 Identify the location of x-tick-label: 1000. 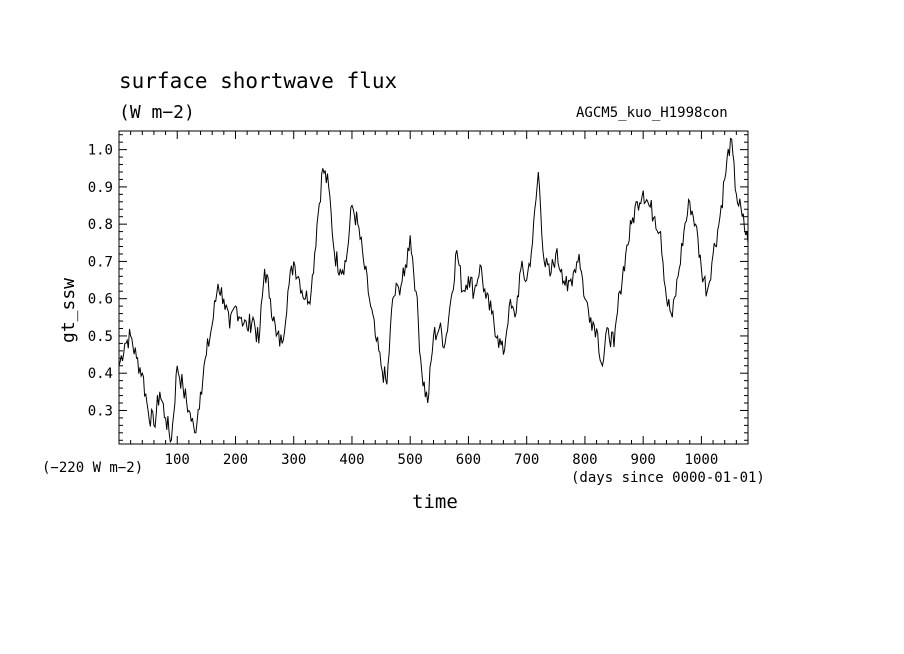
(702, 460).